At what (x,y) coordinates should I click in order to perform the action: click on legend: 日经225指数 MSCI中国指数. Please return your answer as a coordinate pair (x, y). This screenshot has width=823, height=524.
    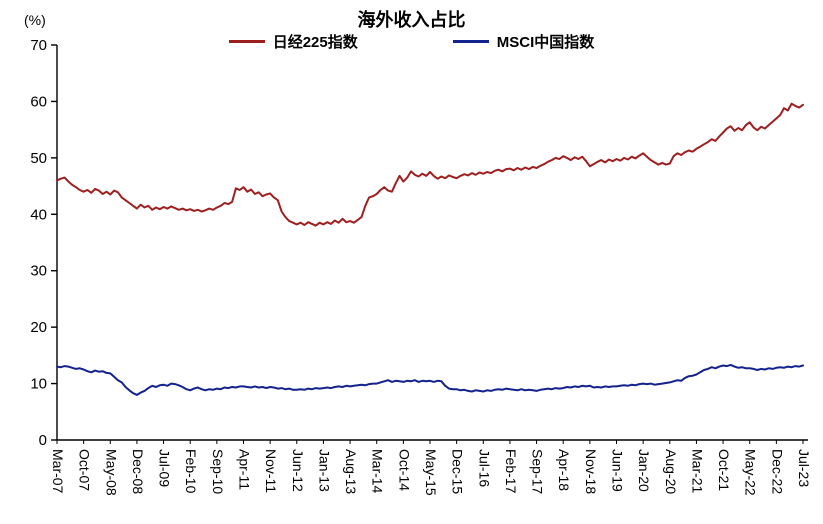
    Looking at the image, I should click on (411, 41).